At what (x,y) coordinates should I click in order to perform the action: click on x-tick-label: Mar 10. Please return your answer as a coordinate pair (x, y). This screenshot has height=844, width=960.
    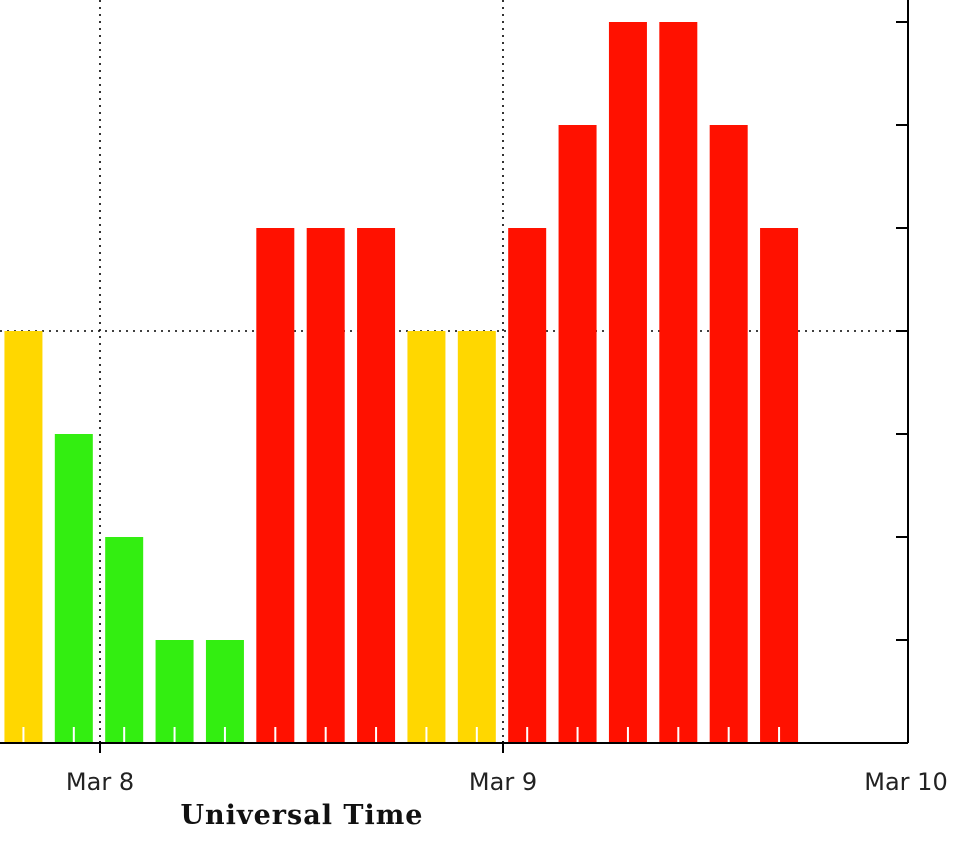
    Looking at the image, I should click on (905, 782).